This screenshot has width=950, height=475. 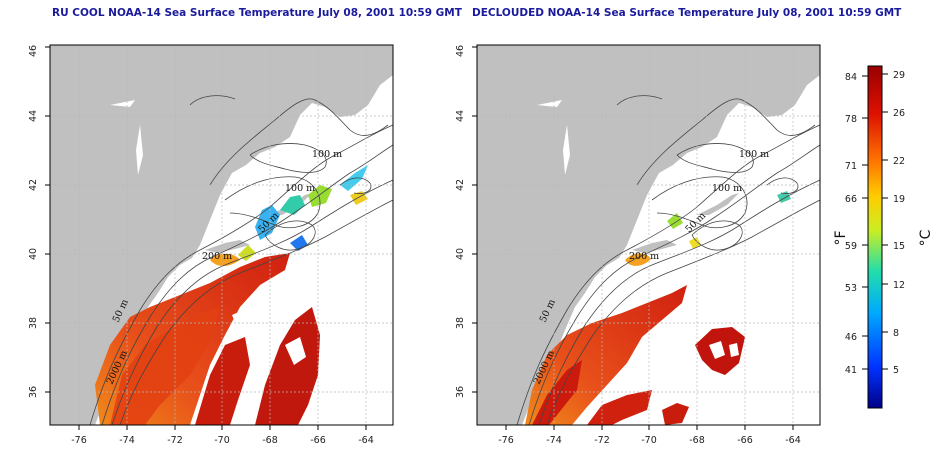 What do you see at coordinates (851, 119) in the screenshot?
I see `fahrenheit-tick: 78` at bounding box center [851, 119].